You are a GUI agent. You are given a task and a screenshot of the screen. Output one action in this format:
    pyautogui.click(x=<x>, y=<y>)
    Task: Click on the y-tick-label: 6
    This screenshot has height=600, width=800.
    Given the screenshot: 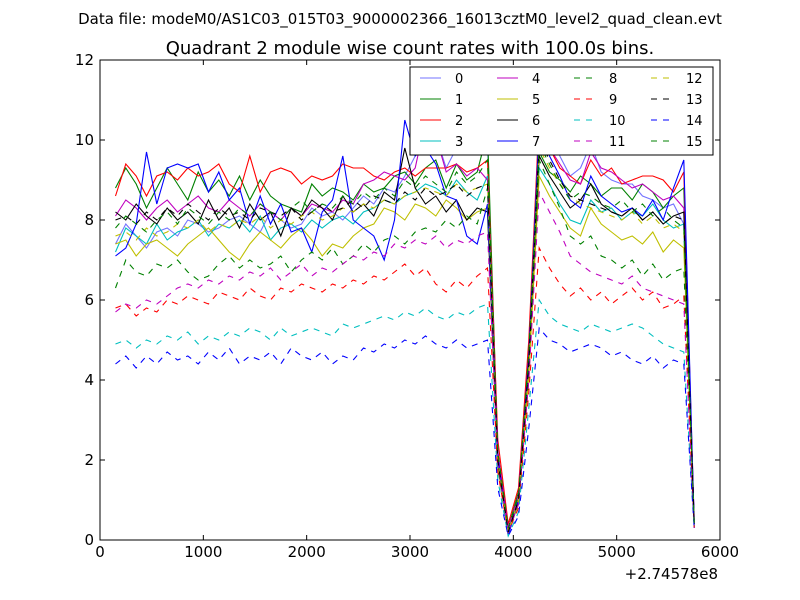 What is the action you would take?
    pyautogui.click(x=89, y=300)
    